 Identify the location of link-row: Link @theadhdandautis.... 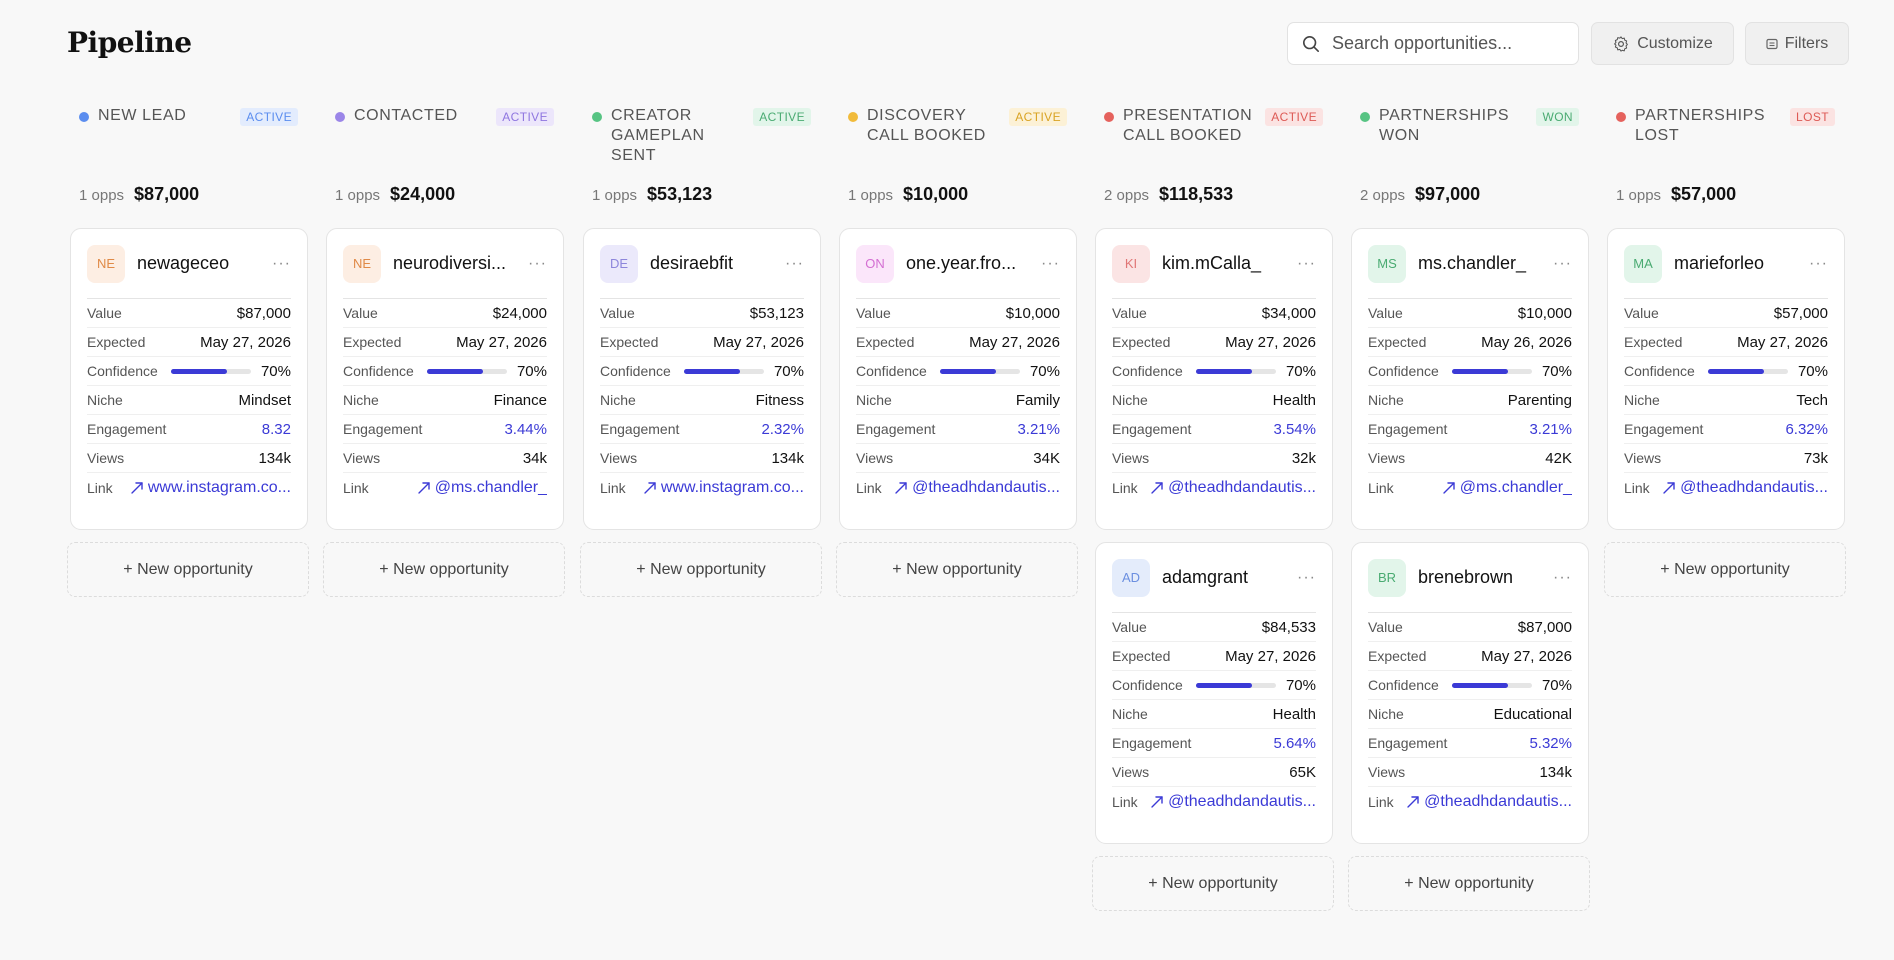
(1214, 801).